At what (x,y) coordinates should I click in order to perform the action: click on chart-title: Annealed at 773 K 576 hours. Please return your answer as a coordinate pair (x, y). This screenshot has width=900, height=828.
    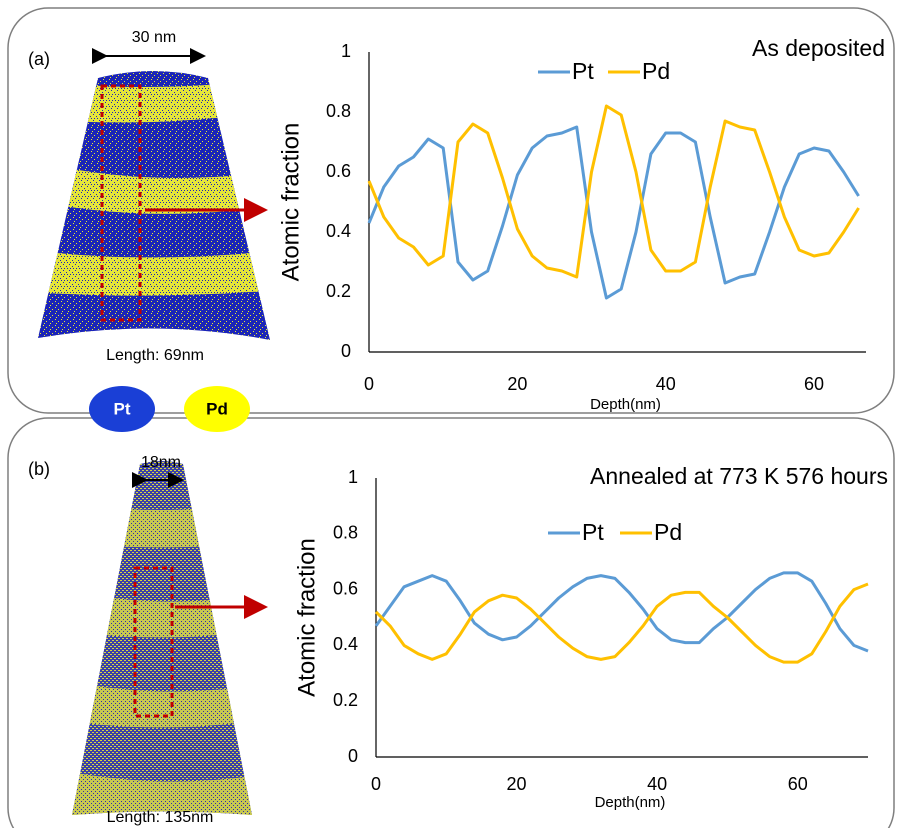
    Looking at the image, I should click on (739, 476).